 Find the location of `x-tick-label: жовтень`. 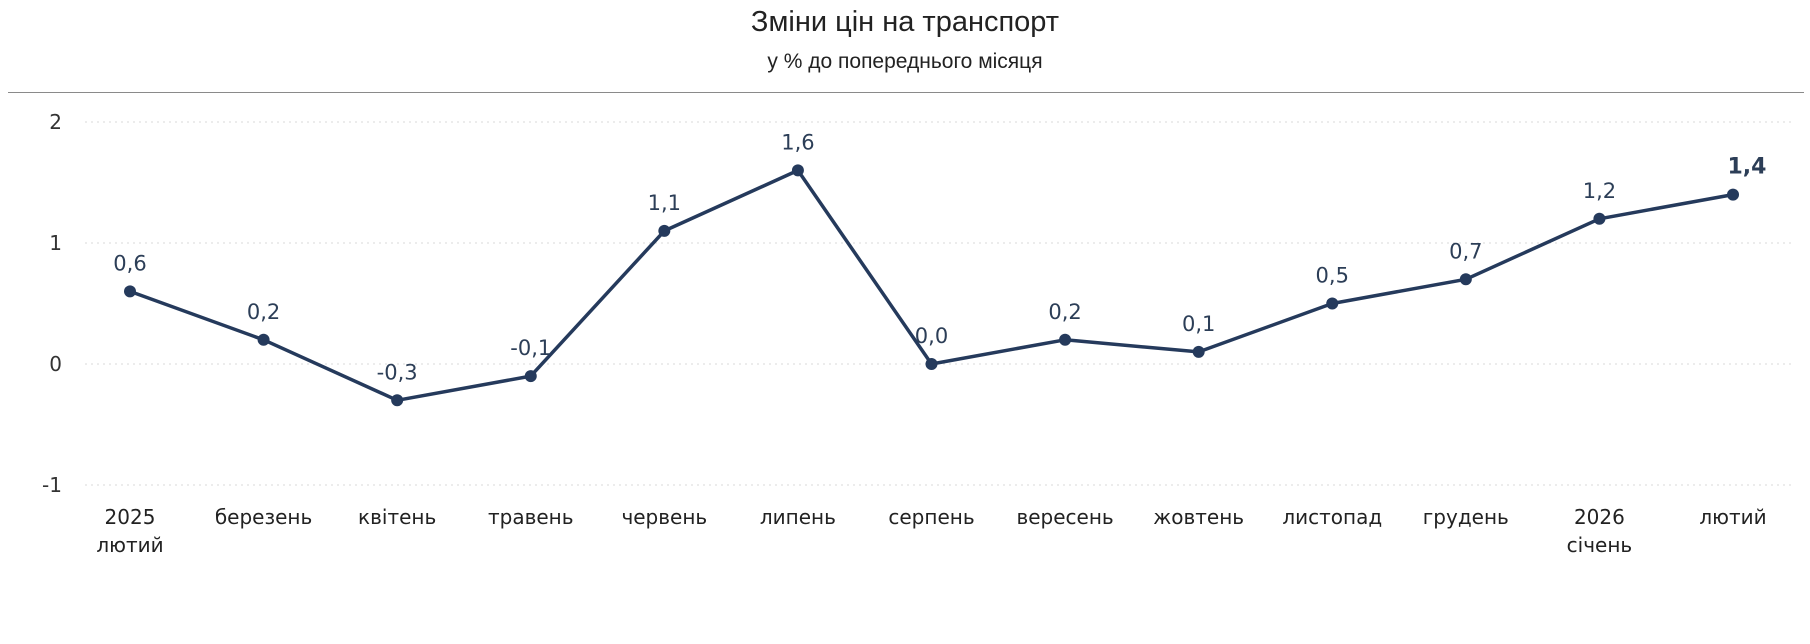

x-tick-label: жовтень is located at coordinates (1198, 517).